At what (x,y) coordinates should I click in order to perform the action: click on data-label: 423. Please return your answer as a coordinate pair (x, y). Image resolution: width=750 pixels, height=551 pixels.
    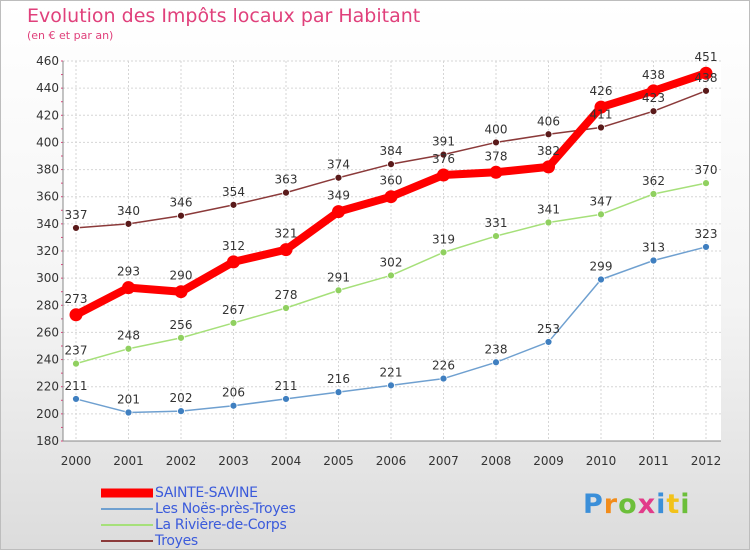
    Looking at the image, I should click on (653, 98).